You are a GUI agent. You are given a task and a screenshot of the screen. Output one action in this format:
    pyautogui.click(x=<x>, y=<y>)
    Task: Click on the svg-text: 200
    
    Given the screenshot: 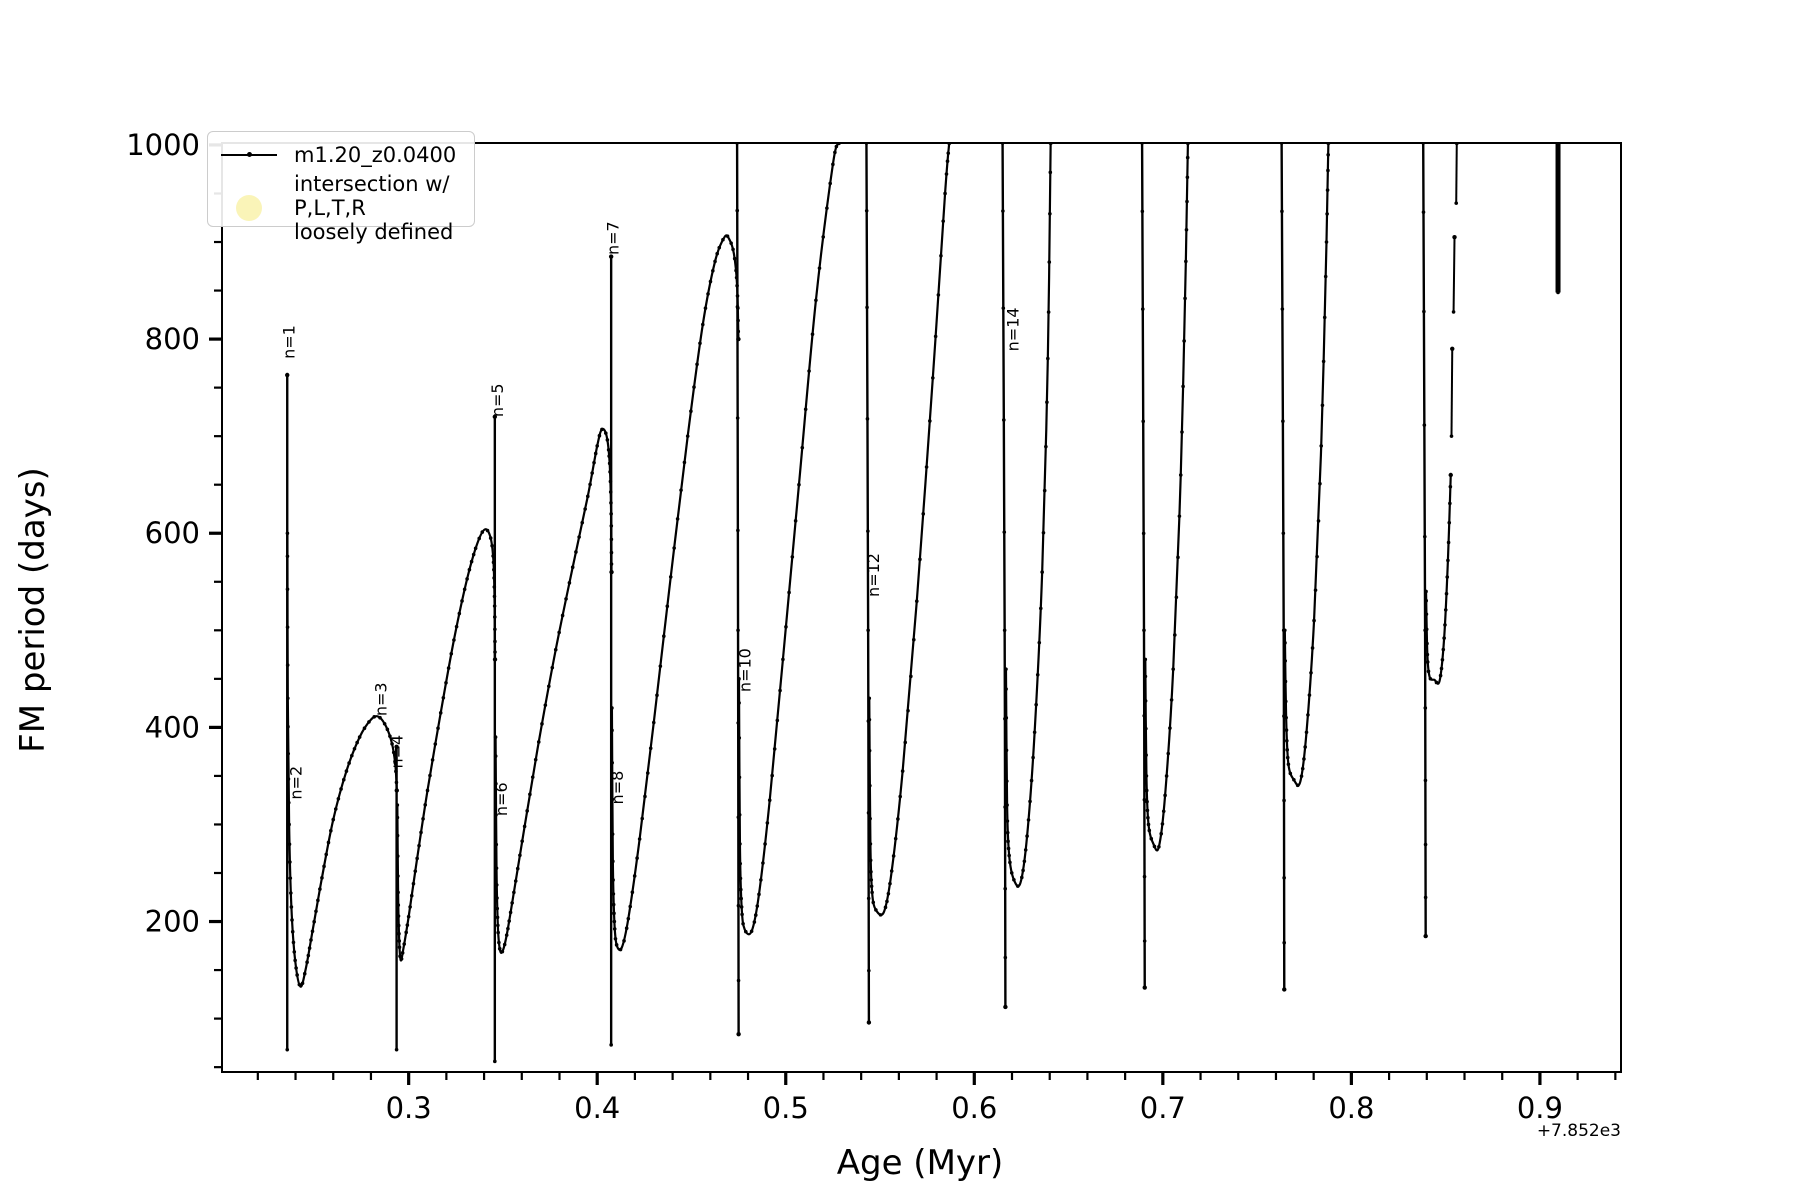 What is the action you would take?
    pyautogui.click(x=172, y=922)
    